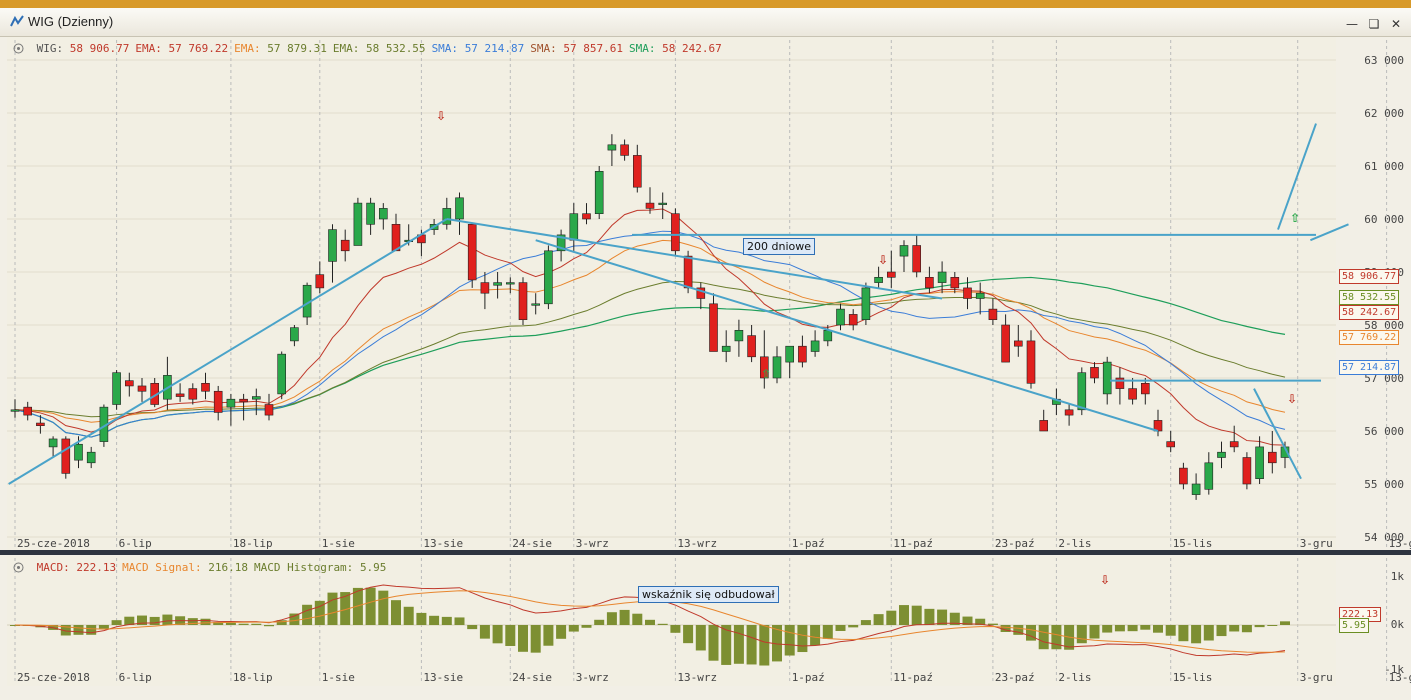  What do you see at coordinates (1384, 431) in the screenshot?
I see `y-tick-label: 56 000` at bounding box center [1384, 431].